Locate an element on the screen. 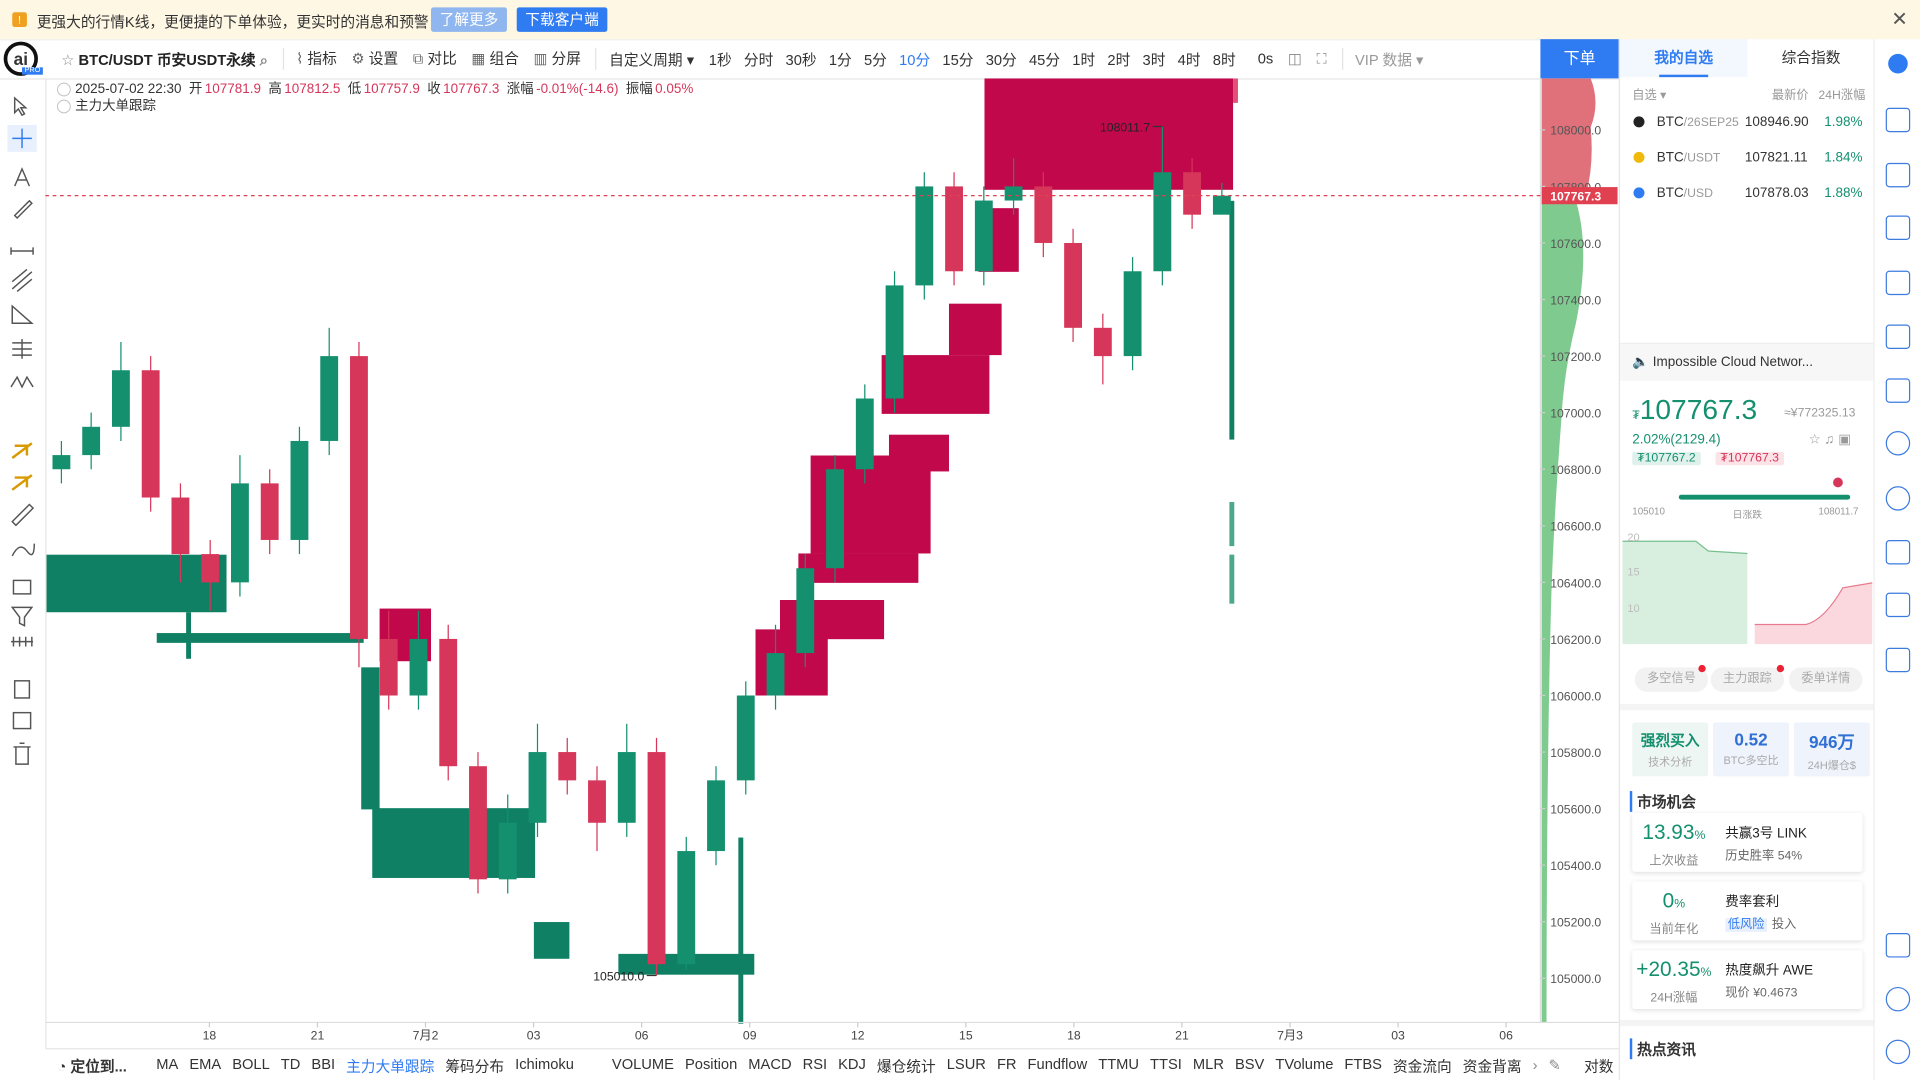 The width and height of the screenshot is (1920, 1080). watch-row: BTC/26SEP25 108946.90 1.98% is located at coordinates (1747, 126).